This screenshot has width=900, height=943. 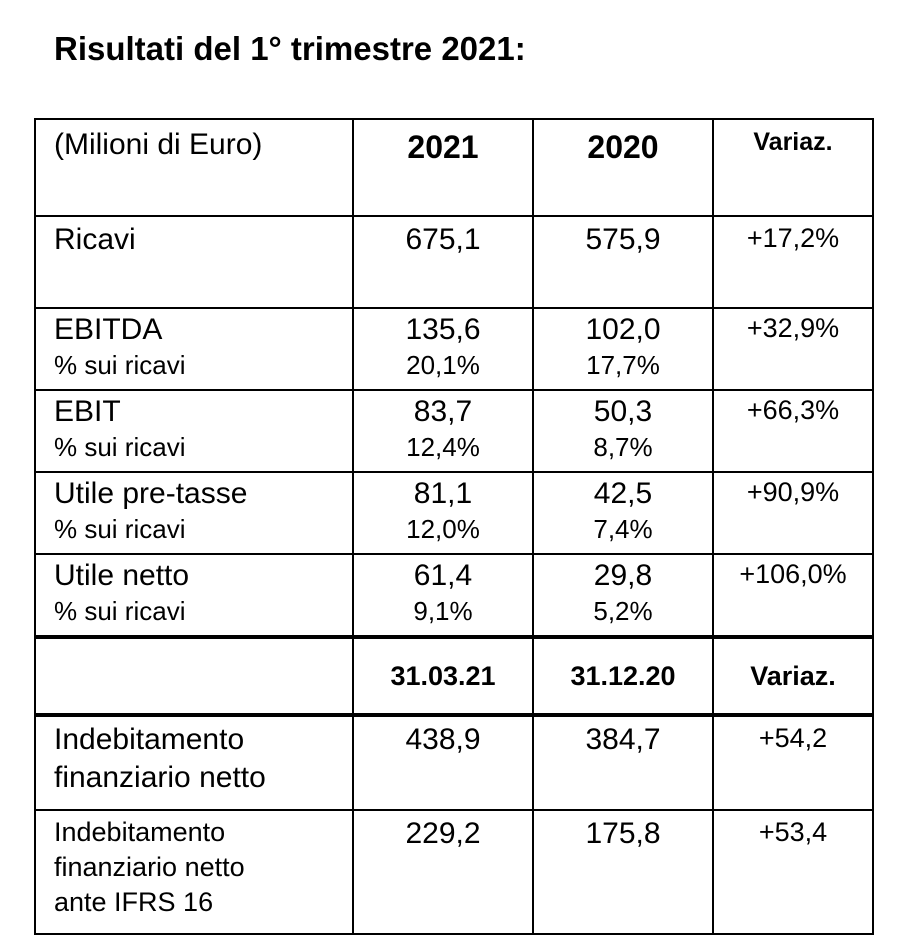 I want to click on value-2021: 135,6, so click(x=443, y=329).